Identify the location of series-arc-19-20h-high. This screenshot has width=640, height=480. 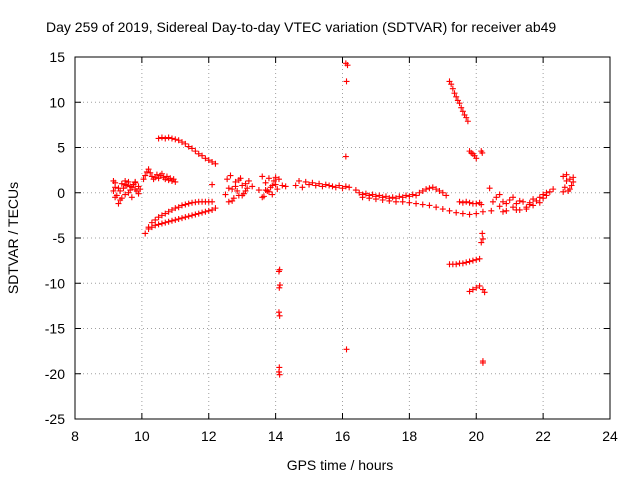
(463, 120).